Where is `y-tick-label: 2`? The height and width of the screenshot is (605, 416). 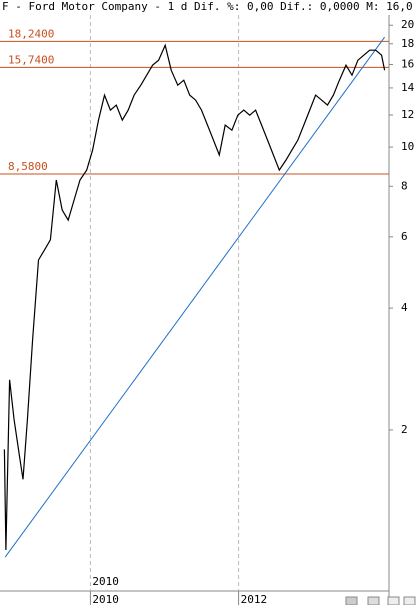 y-tick-label: 2 is located at coordinates (404, 429).